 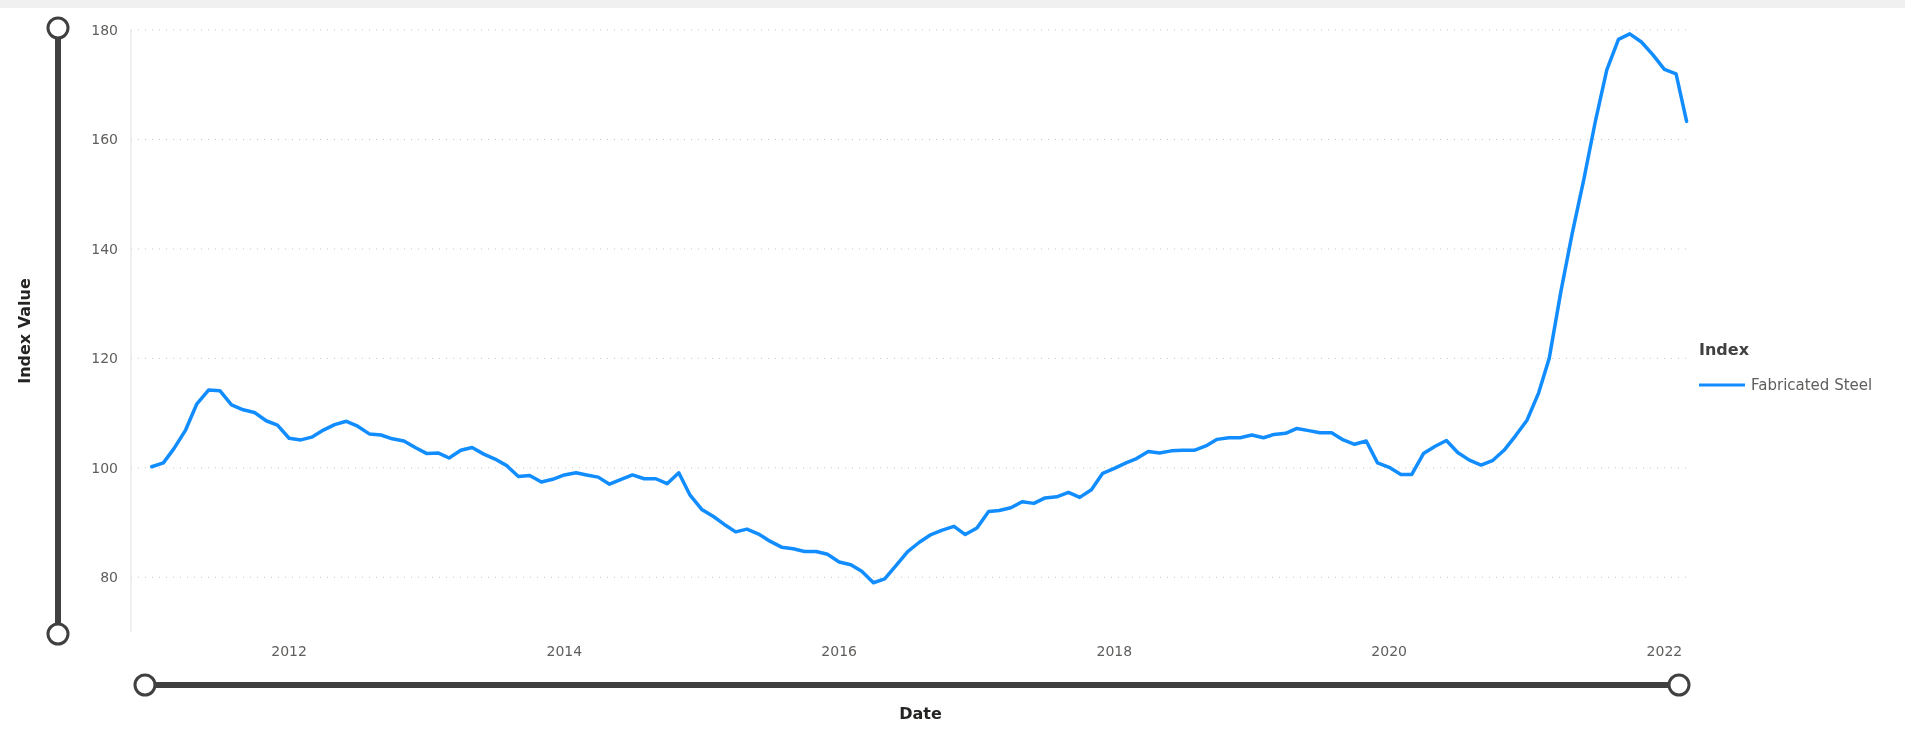 What do you see at coordinates (920, 713) in the screenshot?
I see `x-axis-title: Date` at bounding box center [920, 713].